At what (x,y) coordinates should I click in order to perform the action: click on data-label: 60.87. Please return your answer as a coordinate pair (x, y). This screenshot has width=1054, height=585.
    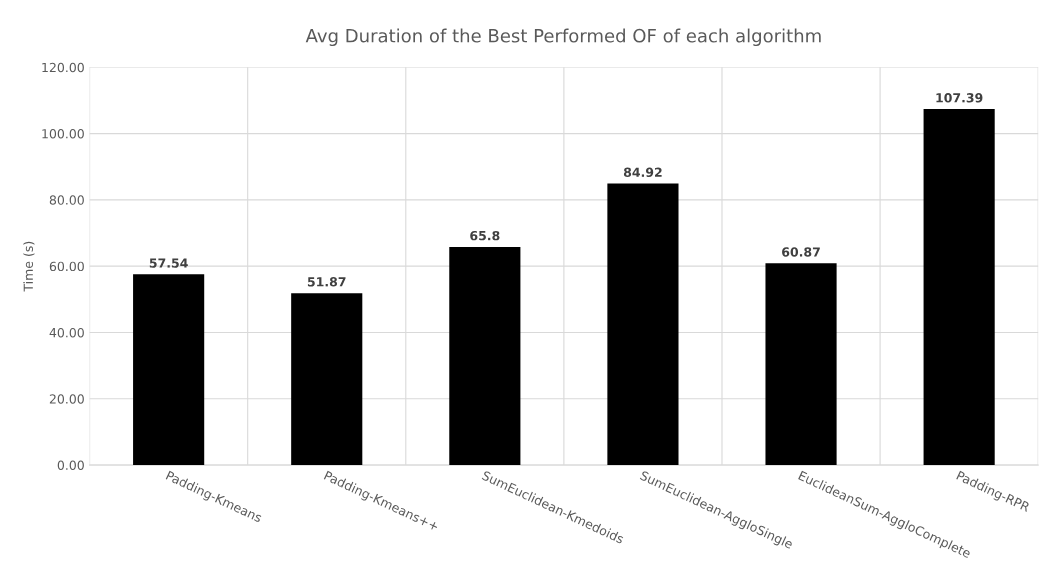
    Looking at the image, I should click on (801, 252).